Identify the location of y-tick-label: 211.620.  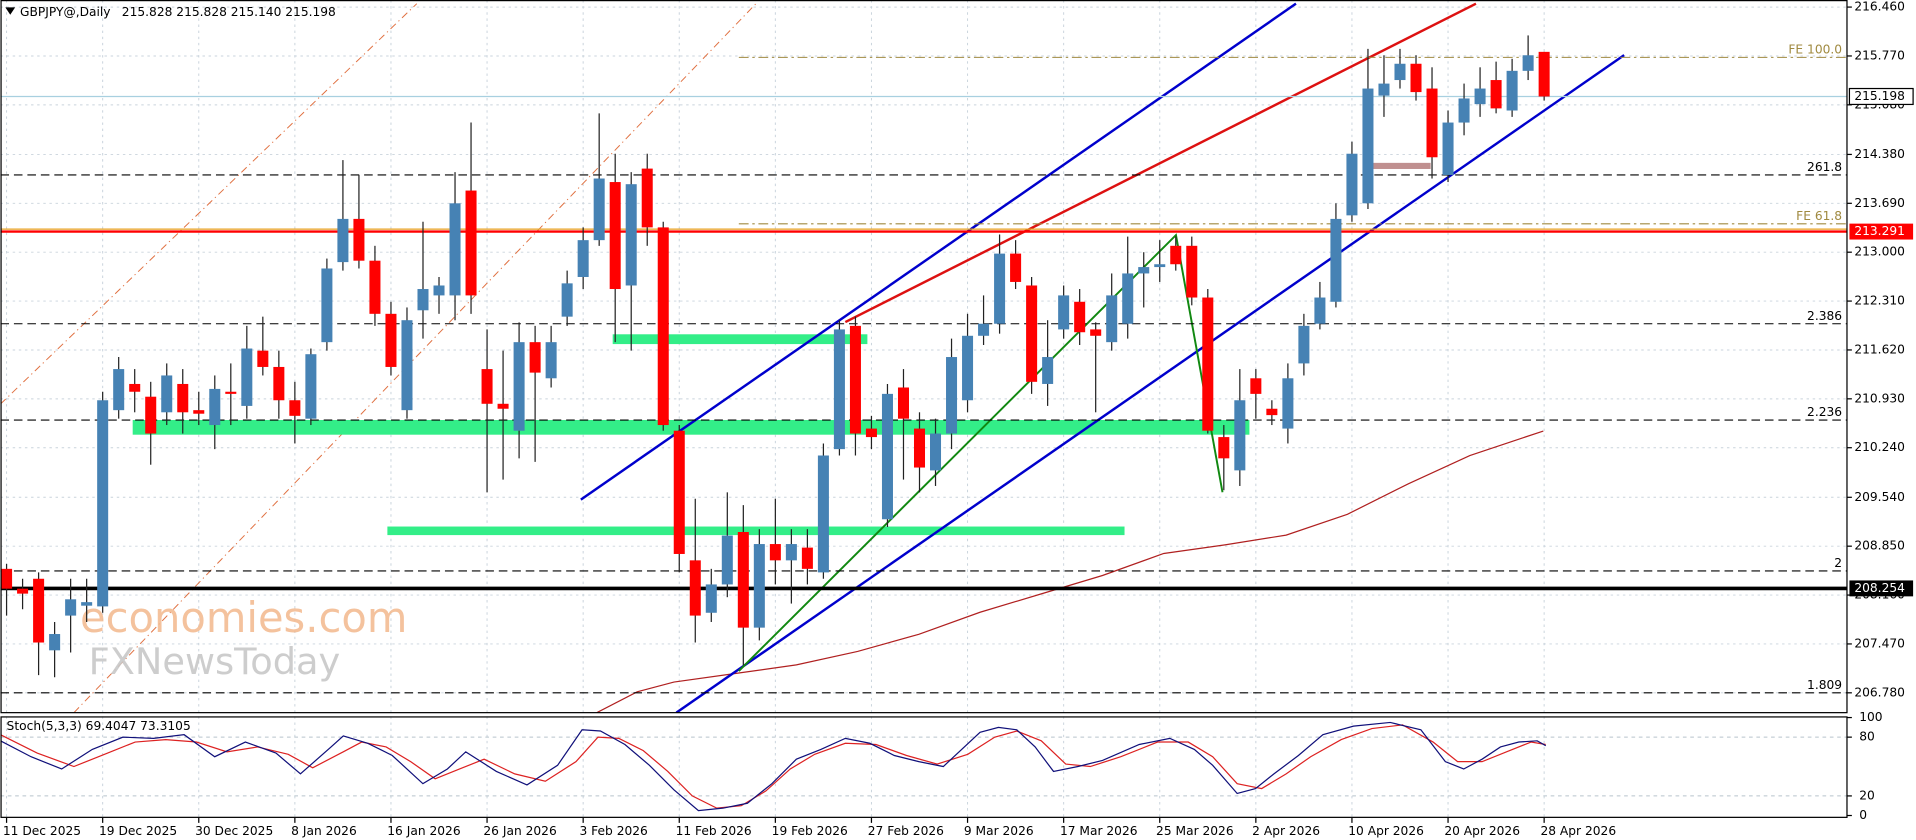
(1879, 349).